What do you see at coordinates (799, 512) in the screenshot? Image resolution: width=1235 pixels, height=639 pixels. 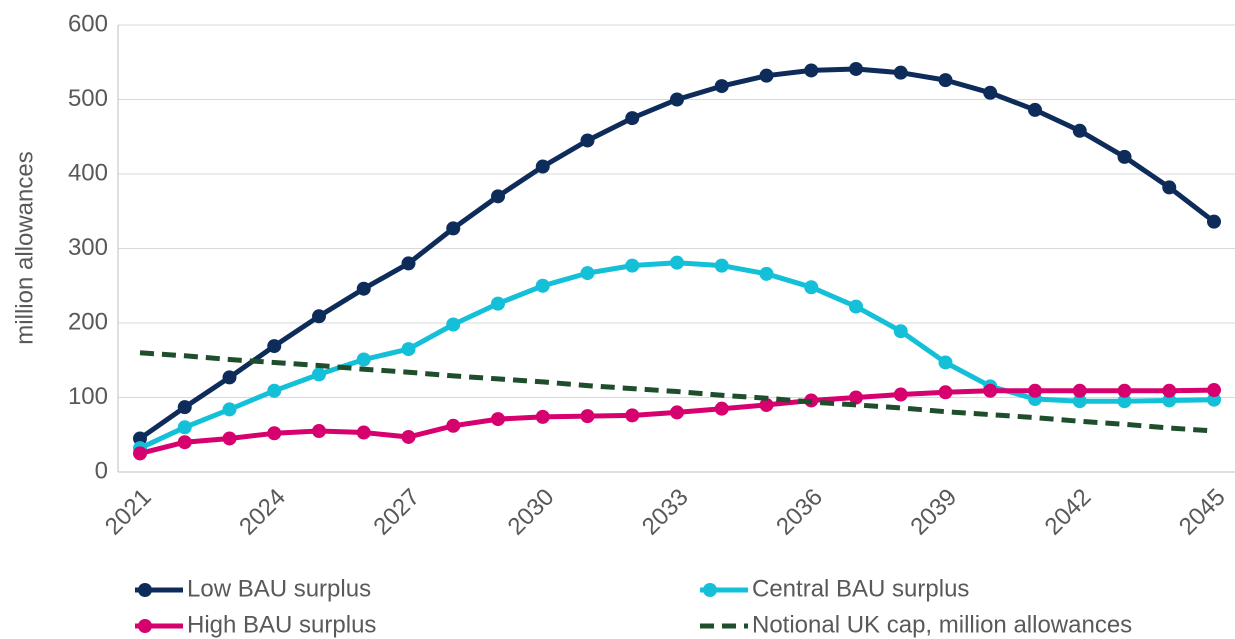 I see `x-tick-label: 2036` at bounding box center [799, 512].